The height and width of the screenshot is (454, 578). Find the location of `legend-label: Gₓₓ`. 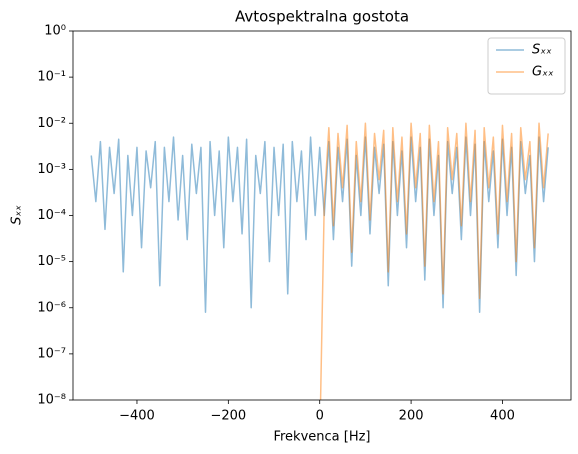

legend-label: Gₓₓ is located at coordinates (543, 72).